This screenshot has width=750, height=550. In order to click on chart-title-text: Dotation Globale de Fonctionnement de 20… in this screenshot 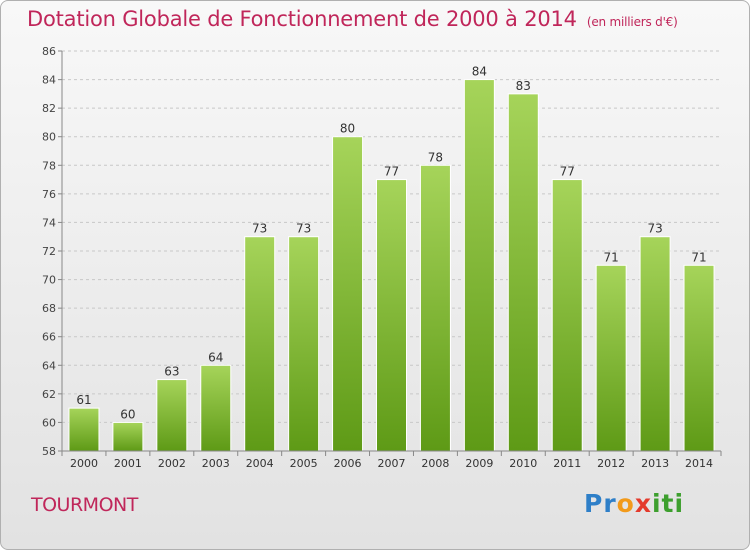, I will do `click(302, 19)`.